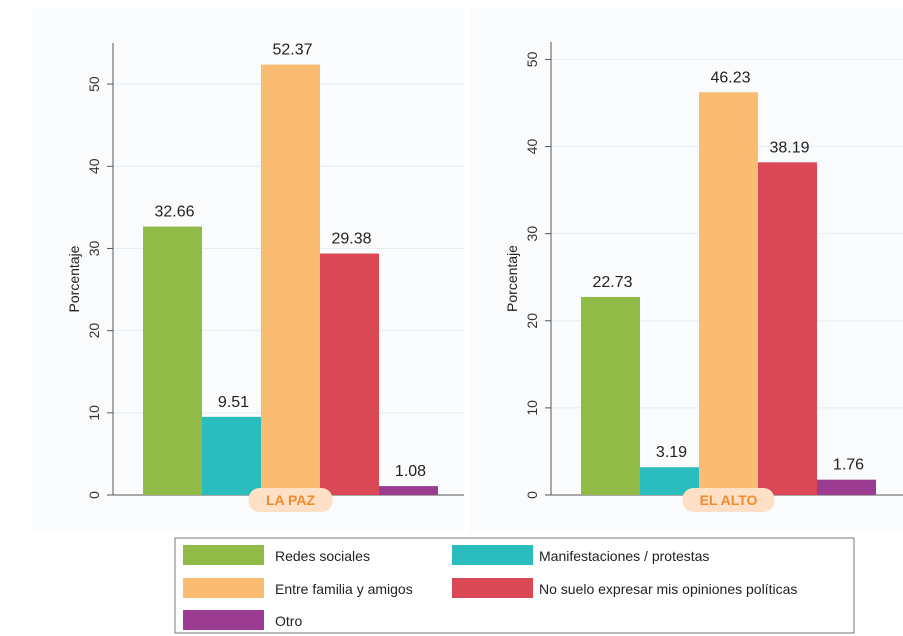  What do you see at coordinates (292, 50) in the screenshot?
I see `data-label: 52.37` at bounding box center [292, 50].